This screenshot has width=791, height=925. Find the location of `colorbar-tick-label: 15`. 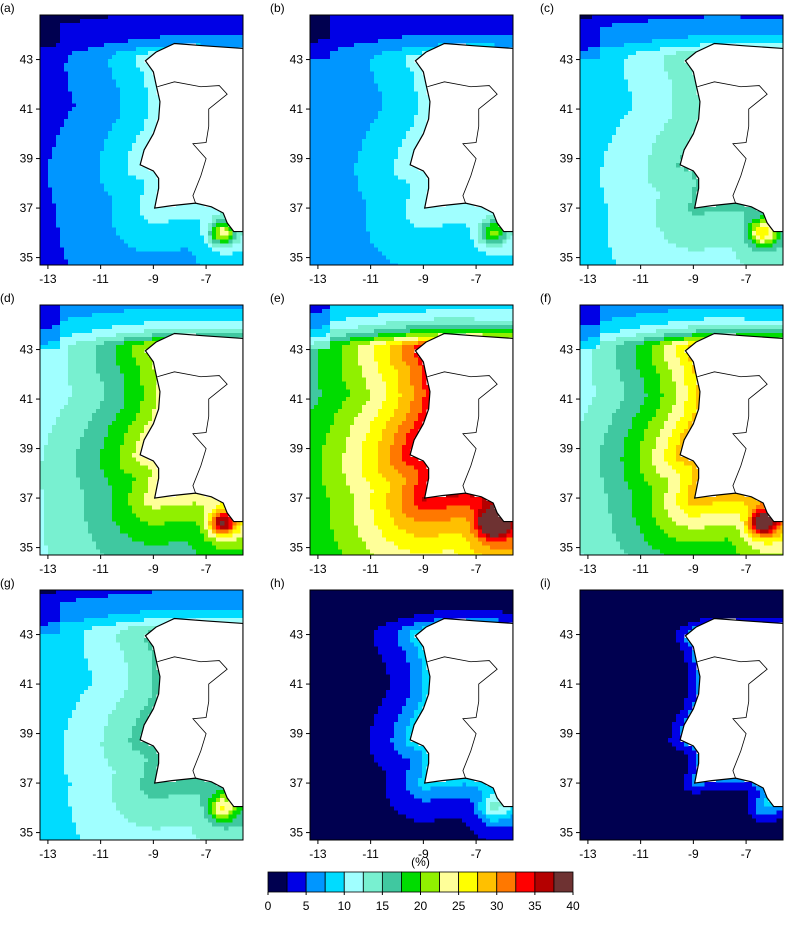

colorbar-tick-label: 15 is located at coordinates (383, 906).